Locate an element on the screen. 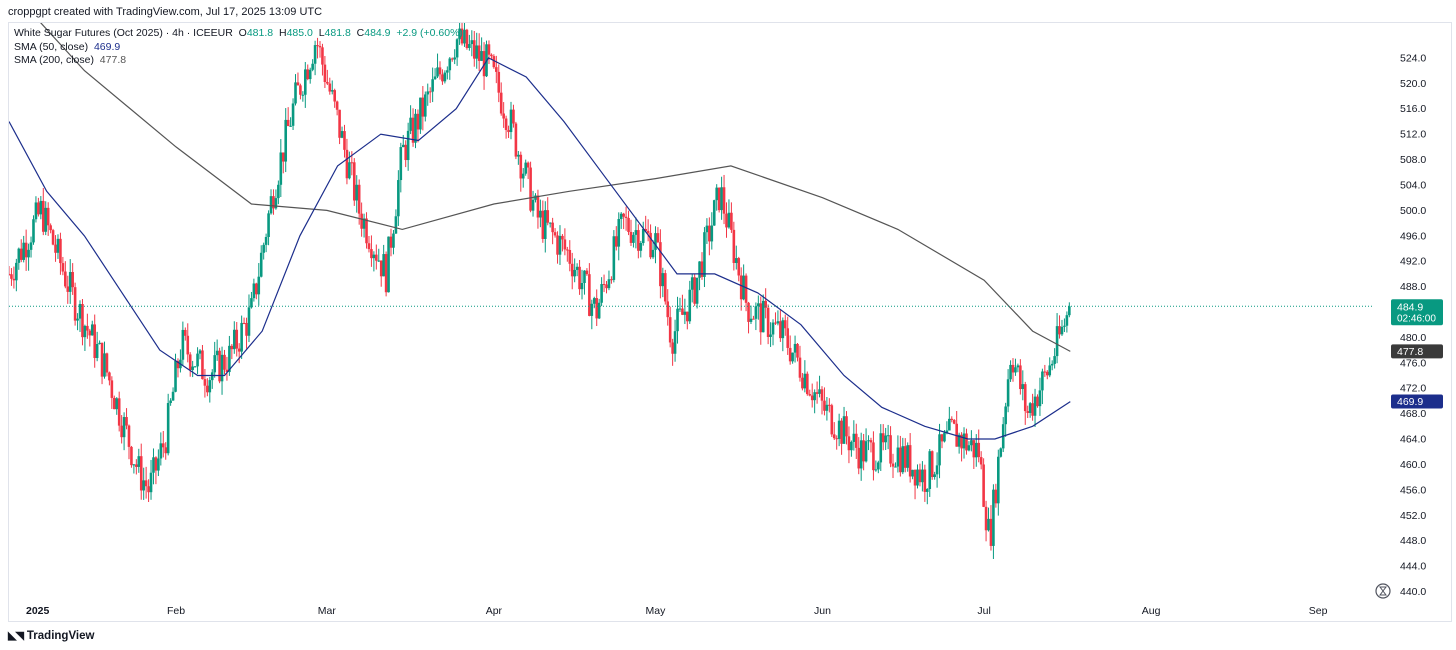 This screenshot has height=650, width=1456. sma50-tag-label: 469.9 is located at coordinates (1410, 402).